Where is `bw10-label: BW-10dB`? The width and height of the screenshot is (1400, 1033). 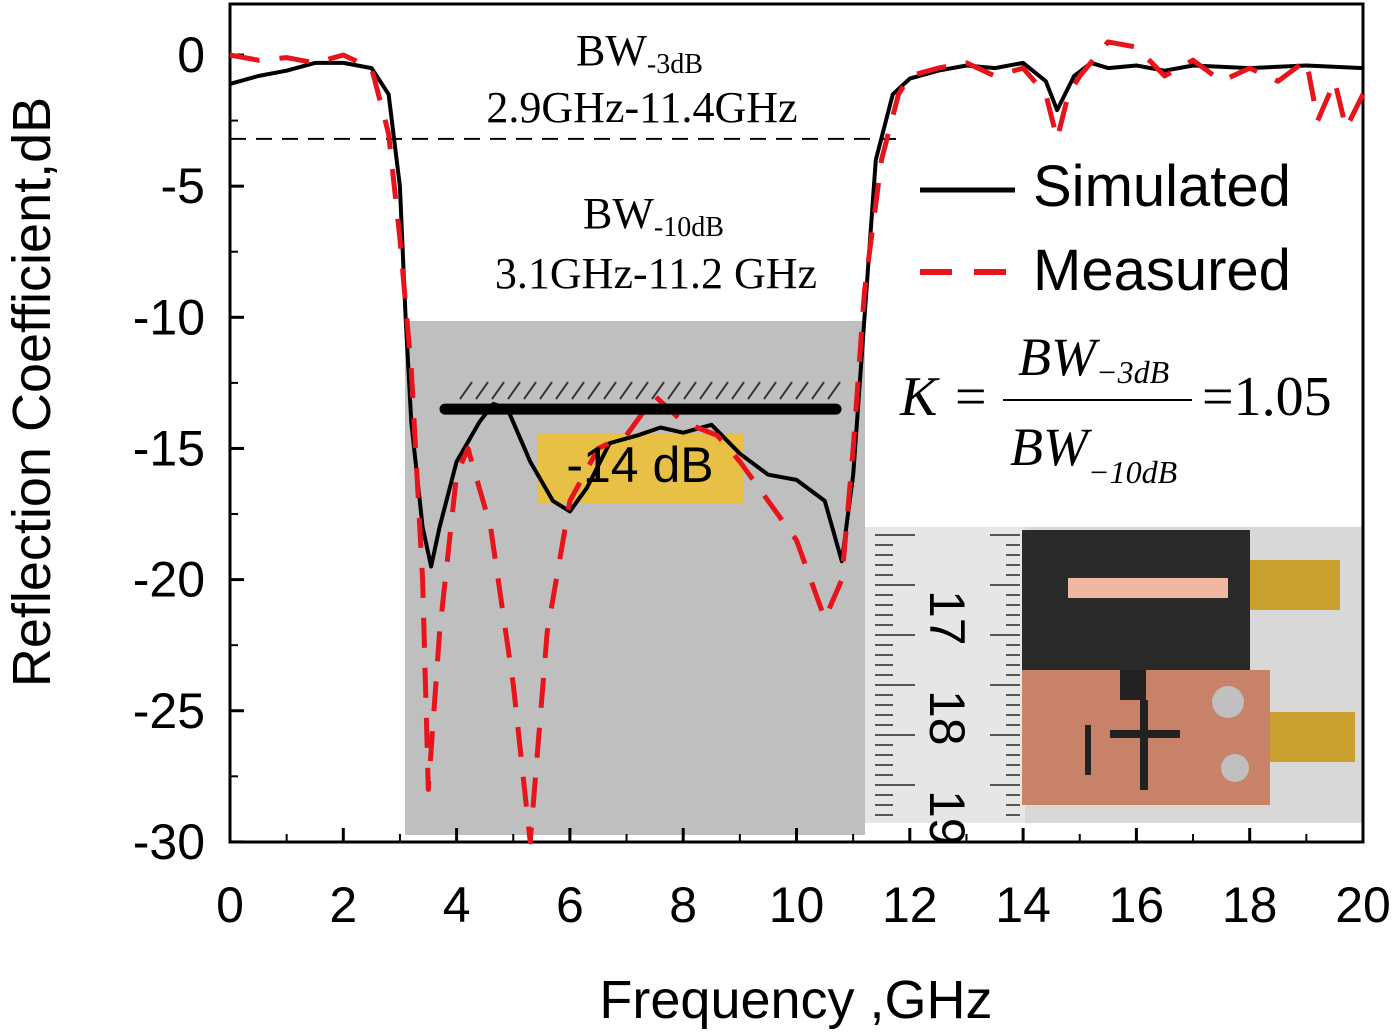 bw10-label: BW-10dB is located at coordinates (653, 216).